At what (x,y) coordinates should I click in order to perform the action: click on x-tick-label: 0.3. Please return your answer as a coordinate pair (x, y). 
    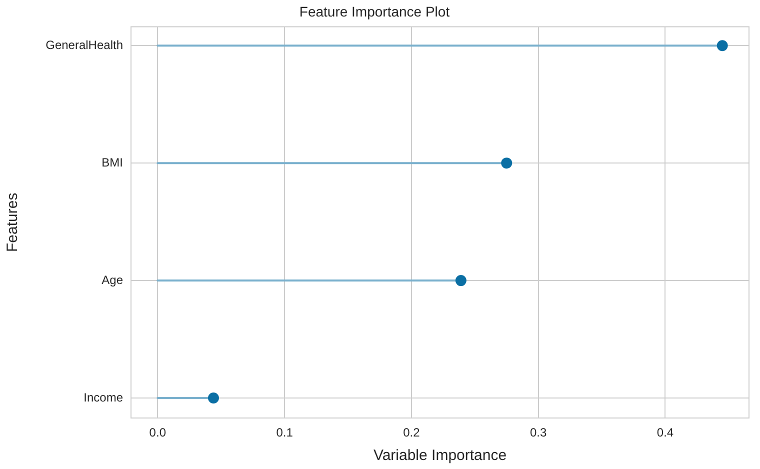
    Looking at the image, I should click on (539, 433).